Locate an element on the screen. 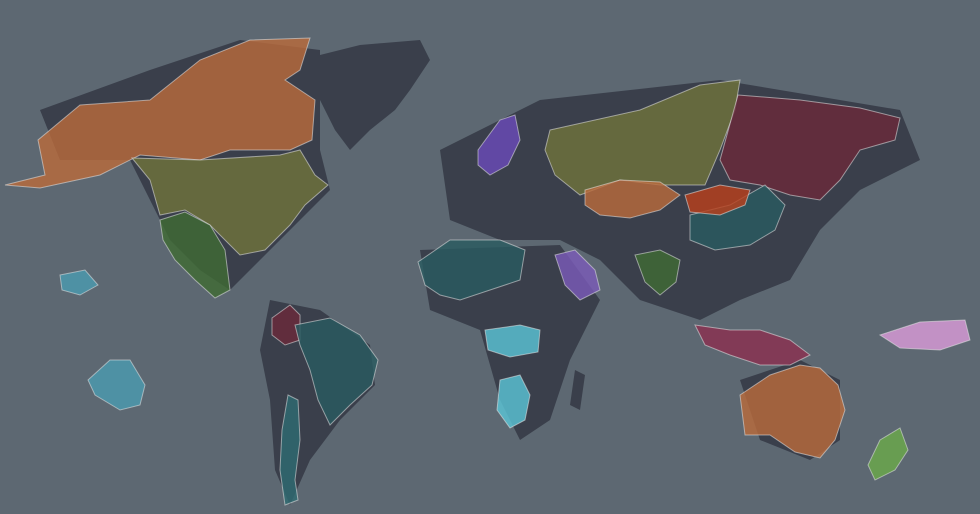 This screenshot has height=514, width=980. region-scandinavia is located at coordinates (499, 145).